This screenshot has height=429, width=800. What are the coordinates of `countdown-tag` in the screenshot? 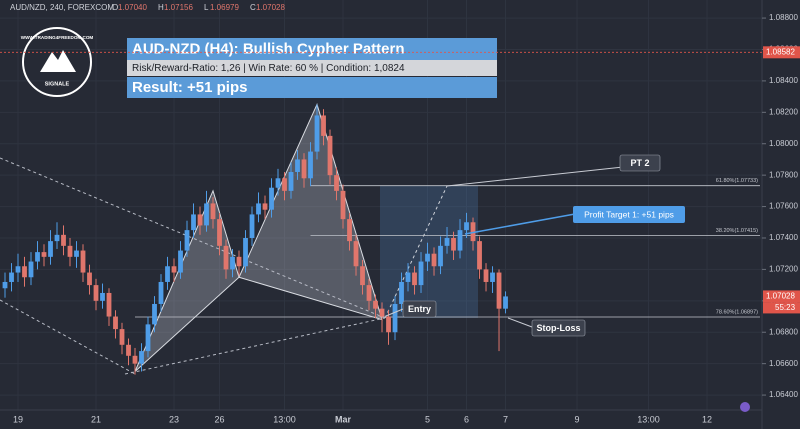 It's located at (781, 308).